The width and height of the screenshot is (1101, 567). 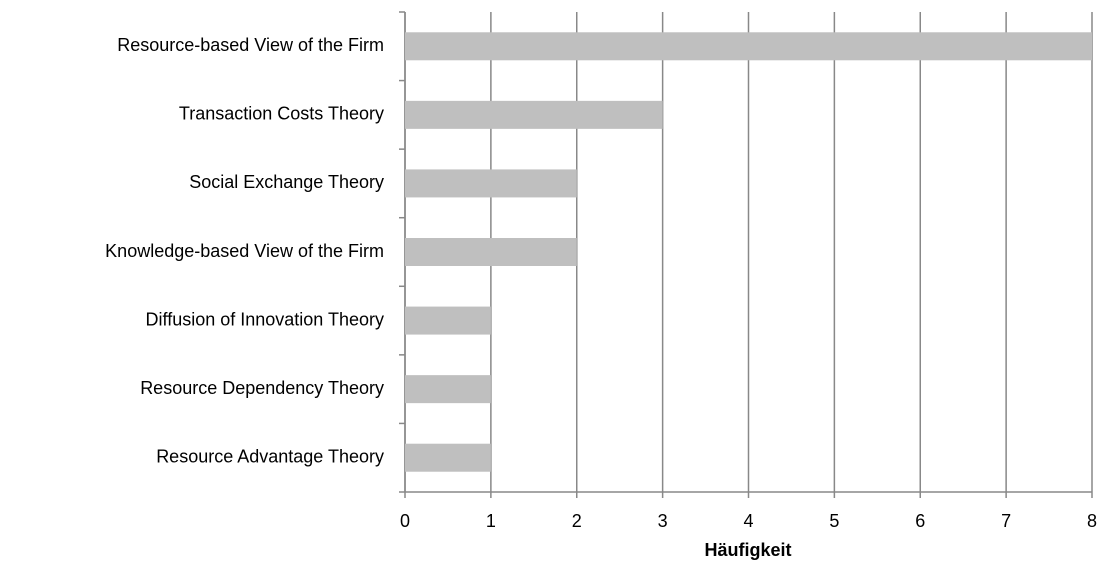 I want to click on x-tick-label: 3, so click(x=663, y=521).